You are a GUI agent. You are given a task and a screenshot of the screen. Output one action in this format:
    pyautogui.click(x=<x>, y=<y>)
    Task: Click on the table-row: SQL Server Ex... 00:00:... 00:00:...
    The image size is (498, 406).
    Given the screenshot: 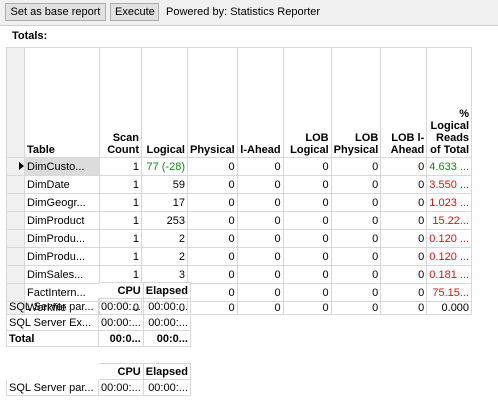 What is the action you would take?
    pyautogui.click(x=98, y=322)
    